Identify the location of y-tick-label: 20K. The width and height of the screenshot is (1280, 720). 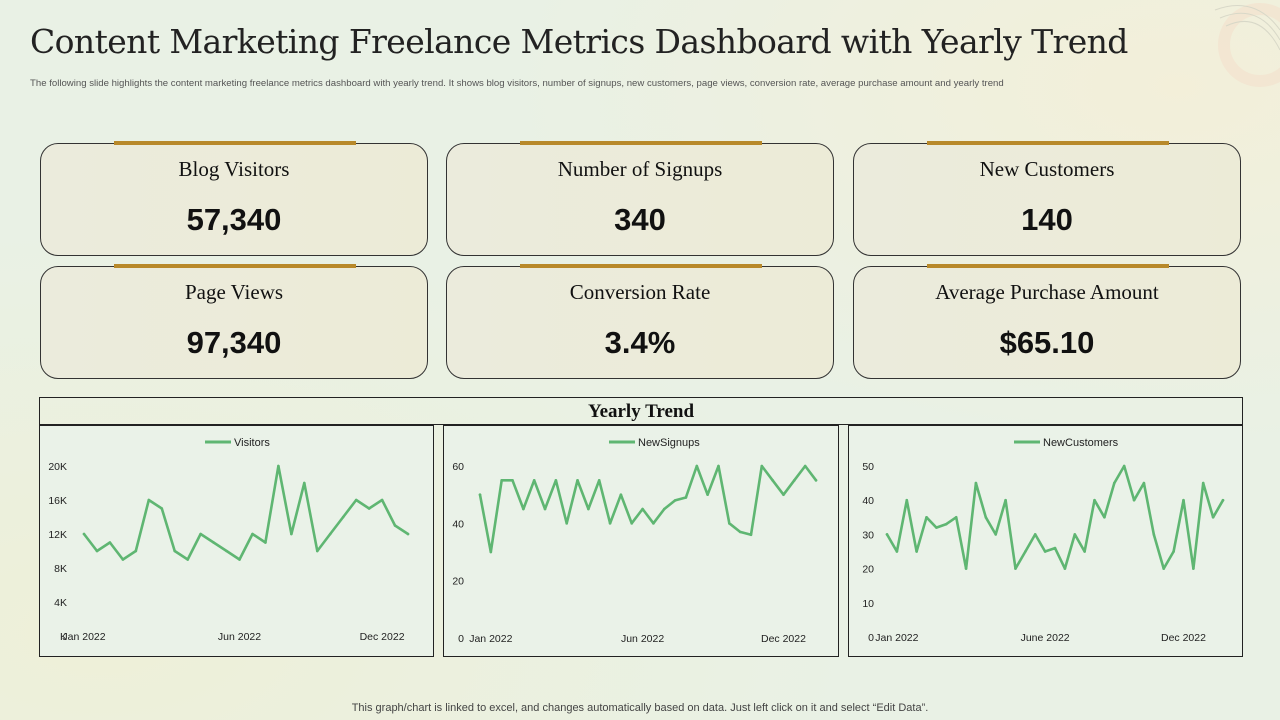
(57, 467).